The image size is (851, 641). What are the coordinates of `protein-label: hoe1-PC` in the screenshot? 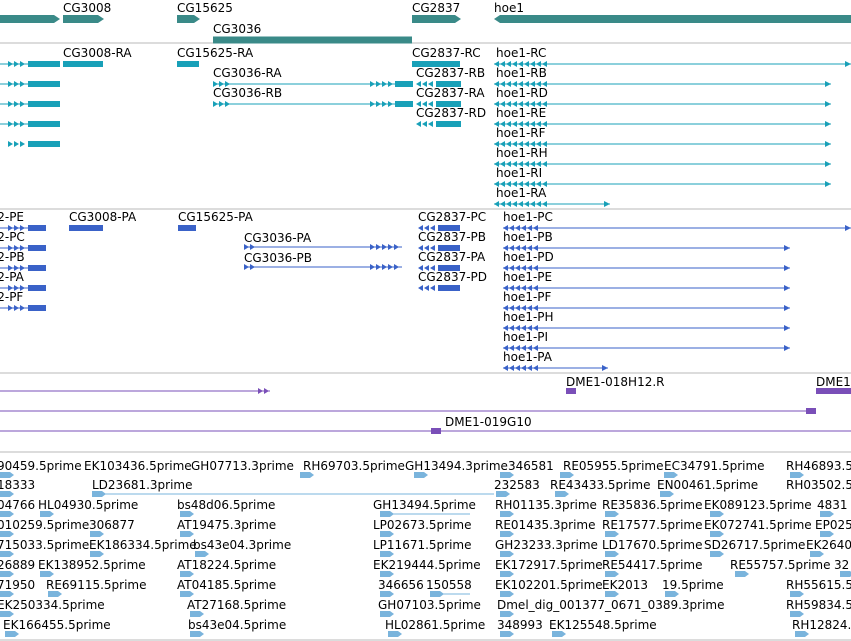 It's located at (528, 217).